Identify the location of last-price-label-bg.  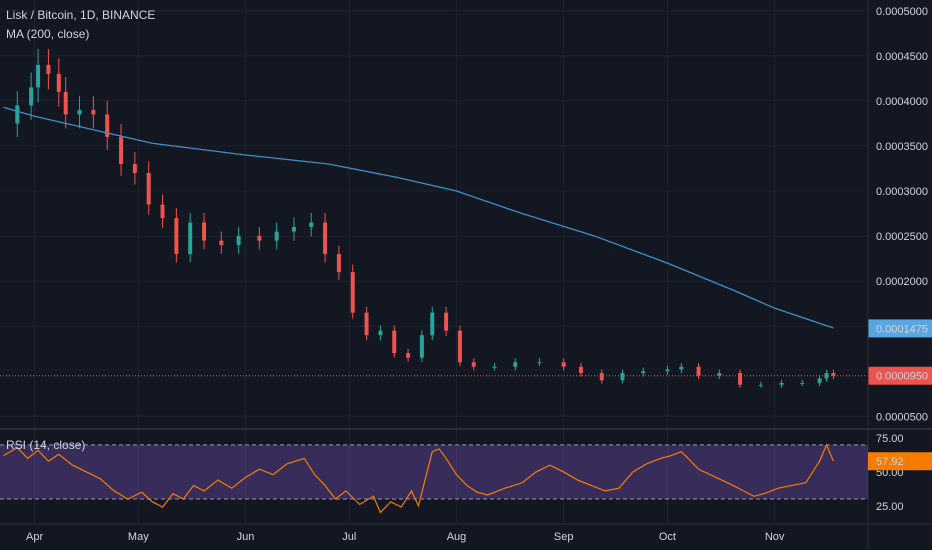
(900, 375).